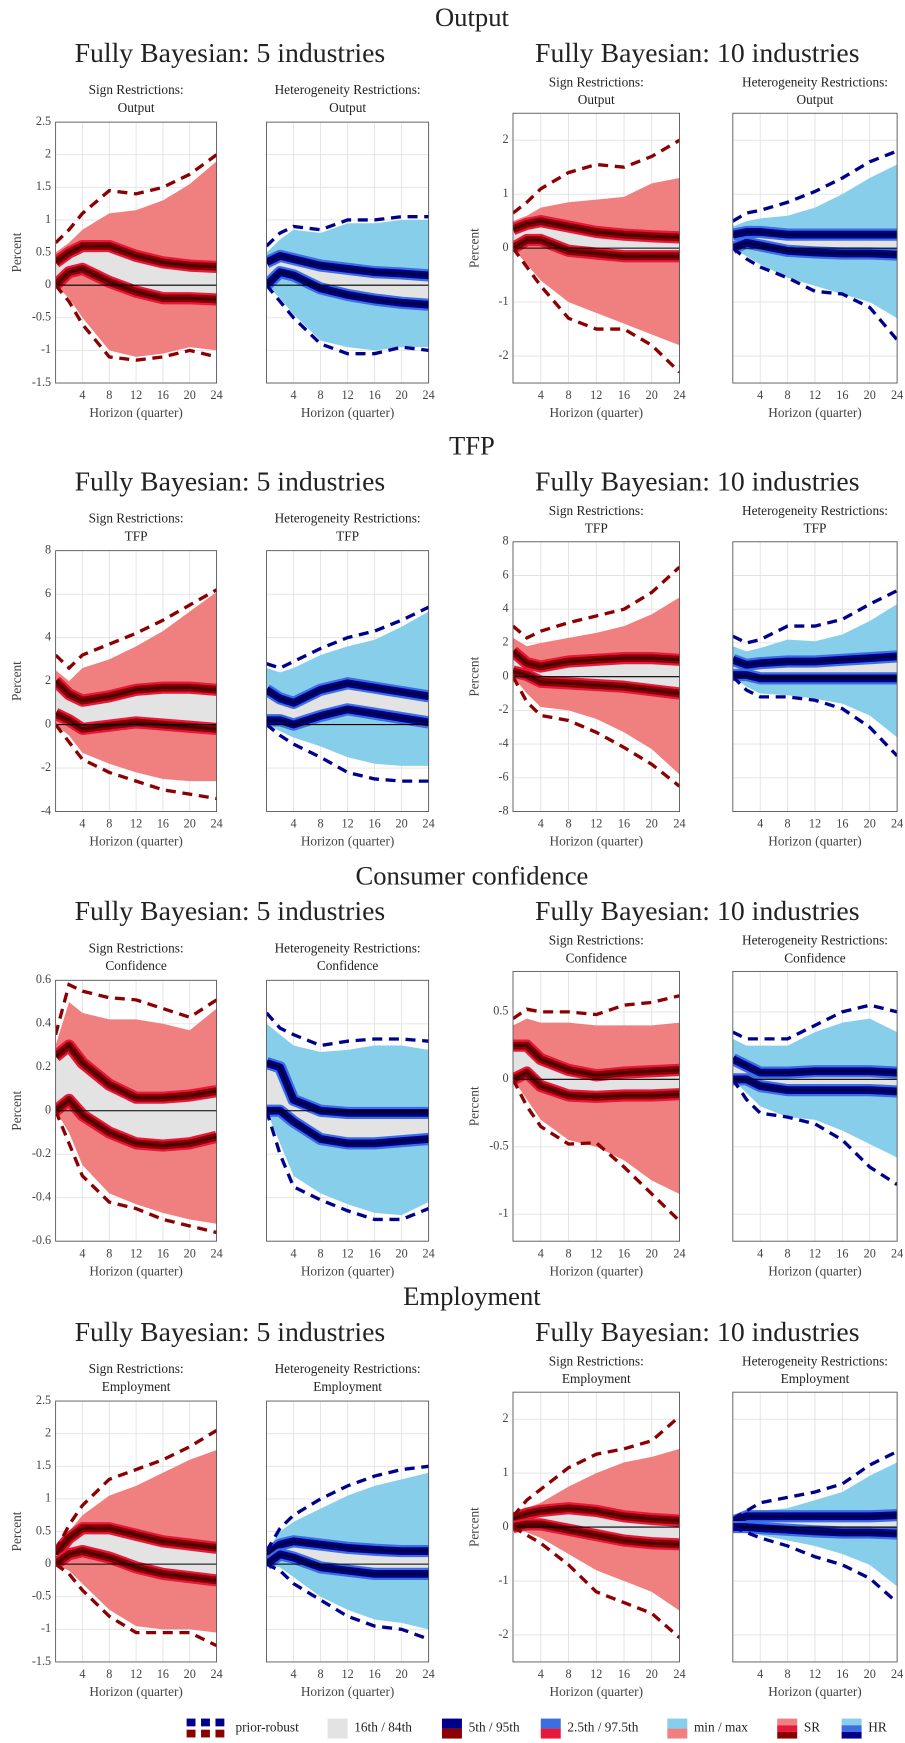 This screenshot has height=1743, width=905. What do you see at coordinates (46, 810) in the screenshot?
I see `y-tick-label: -4` at bounding box center [46, 810].